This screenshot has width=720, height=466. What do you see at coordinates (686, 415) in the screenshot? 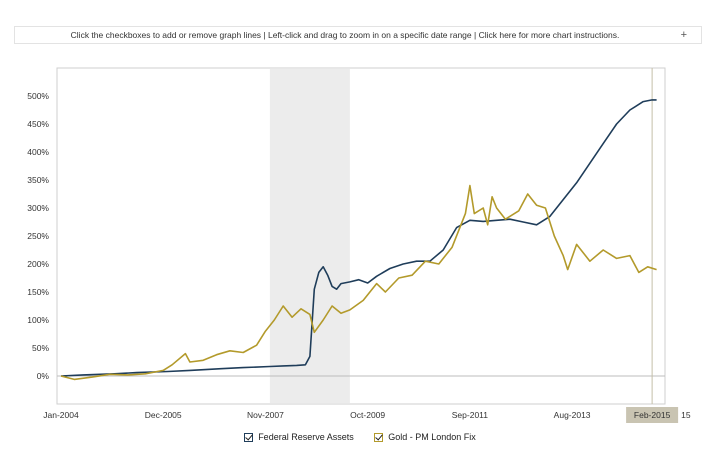
I see `cursor-trailing-text: 15` at bounding box center [686, 415].